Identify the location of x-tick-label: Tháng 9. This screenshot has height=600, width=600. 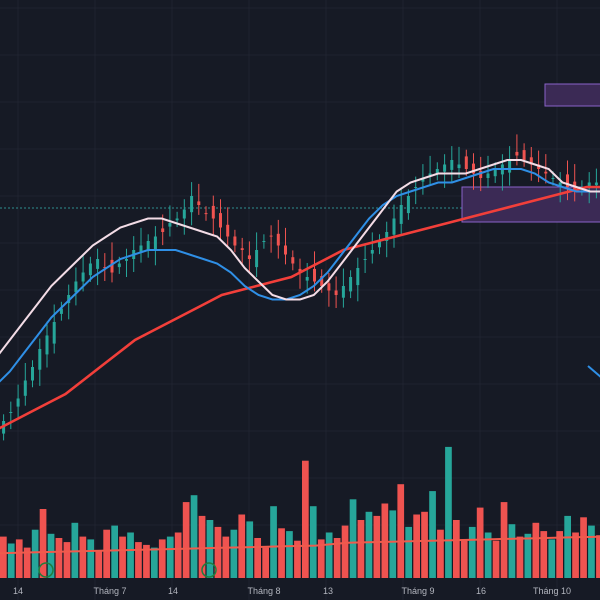
(417, 591).